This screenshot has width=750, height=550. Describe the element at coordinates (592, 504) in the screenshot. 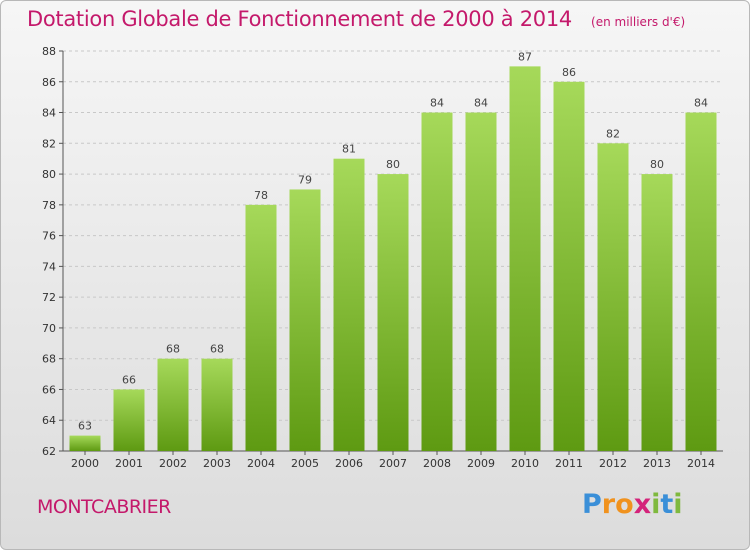

I see `logo-letter: P` at that location.